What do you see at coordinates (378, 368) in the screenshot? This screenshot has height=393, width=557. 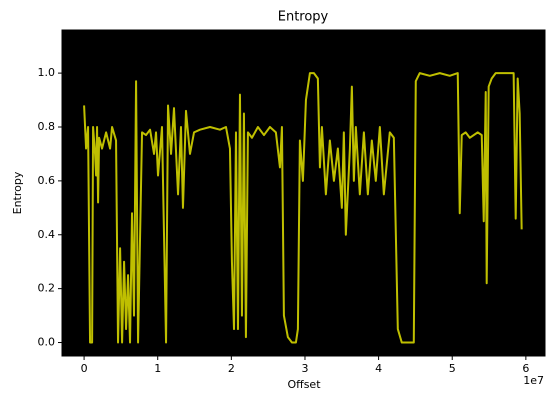 I see `x-tick-label: 4` at bounding box center [378, 368].